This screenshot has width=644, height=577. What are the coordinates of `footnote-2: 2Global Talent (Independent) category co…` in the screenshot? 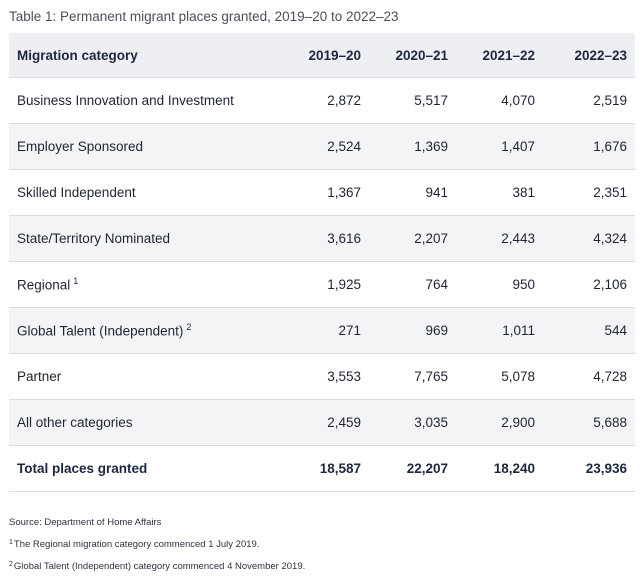 It's located at (157, 566).